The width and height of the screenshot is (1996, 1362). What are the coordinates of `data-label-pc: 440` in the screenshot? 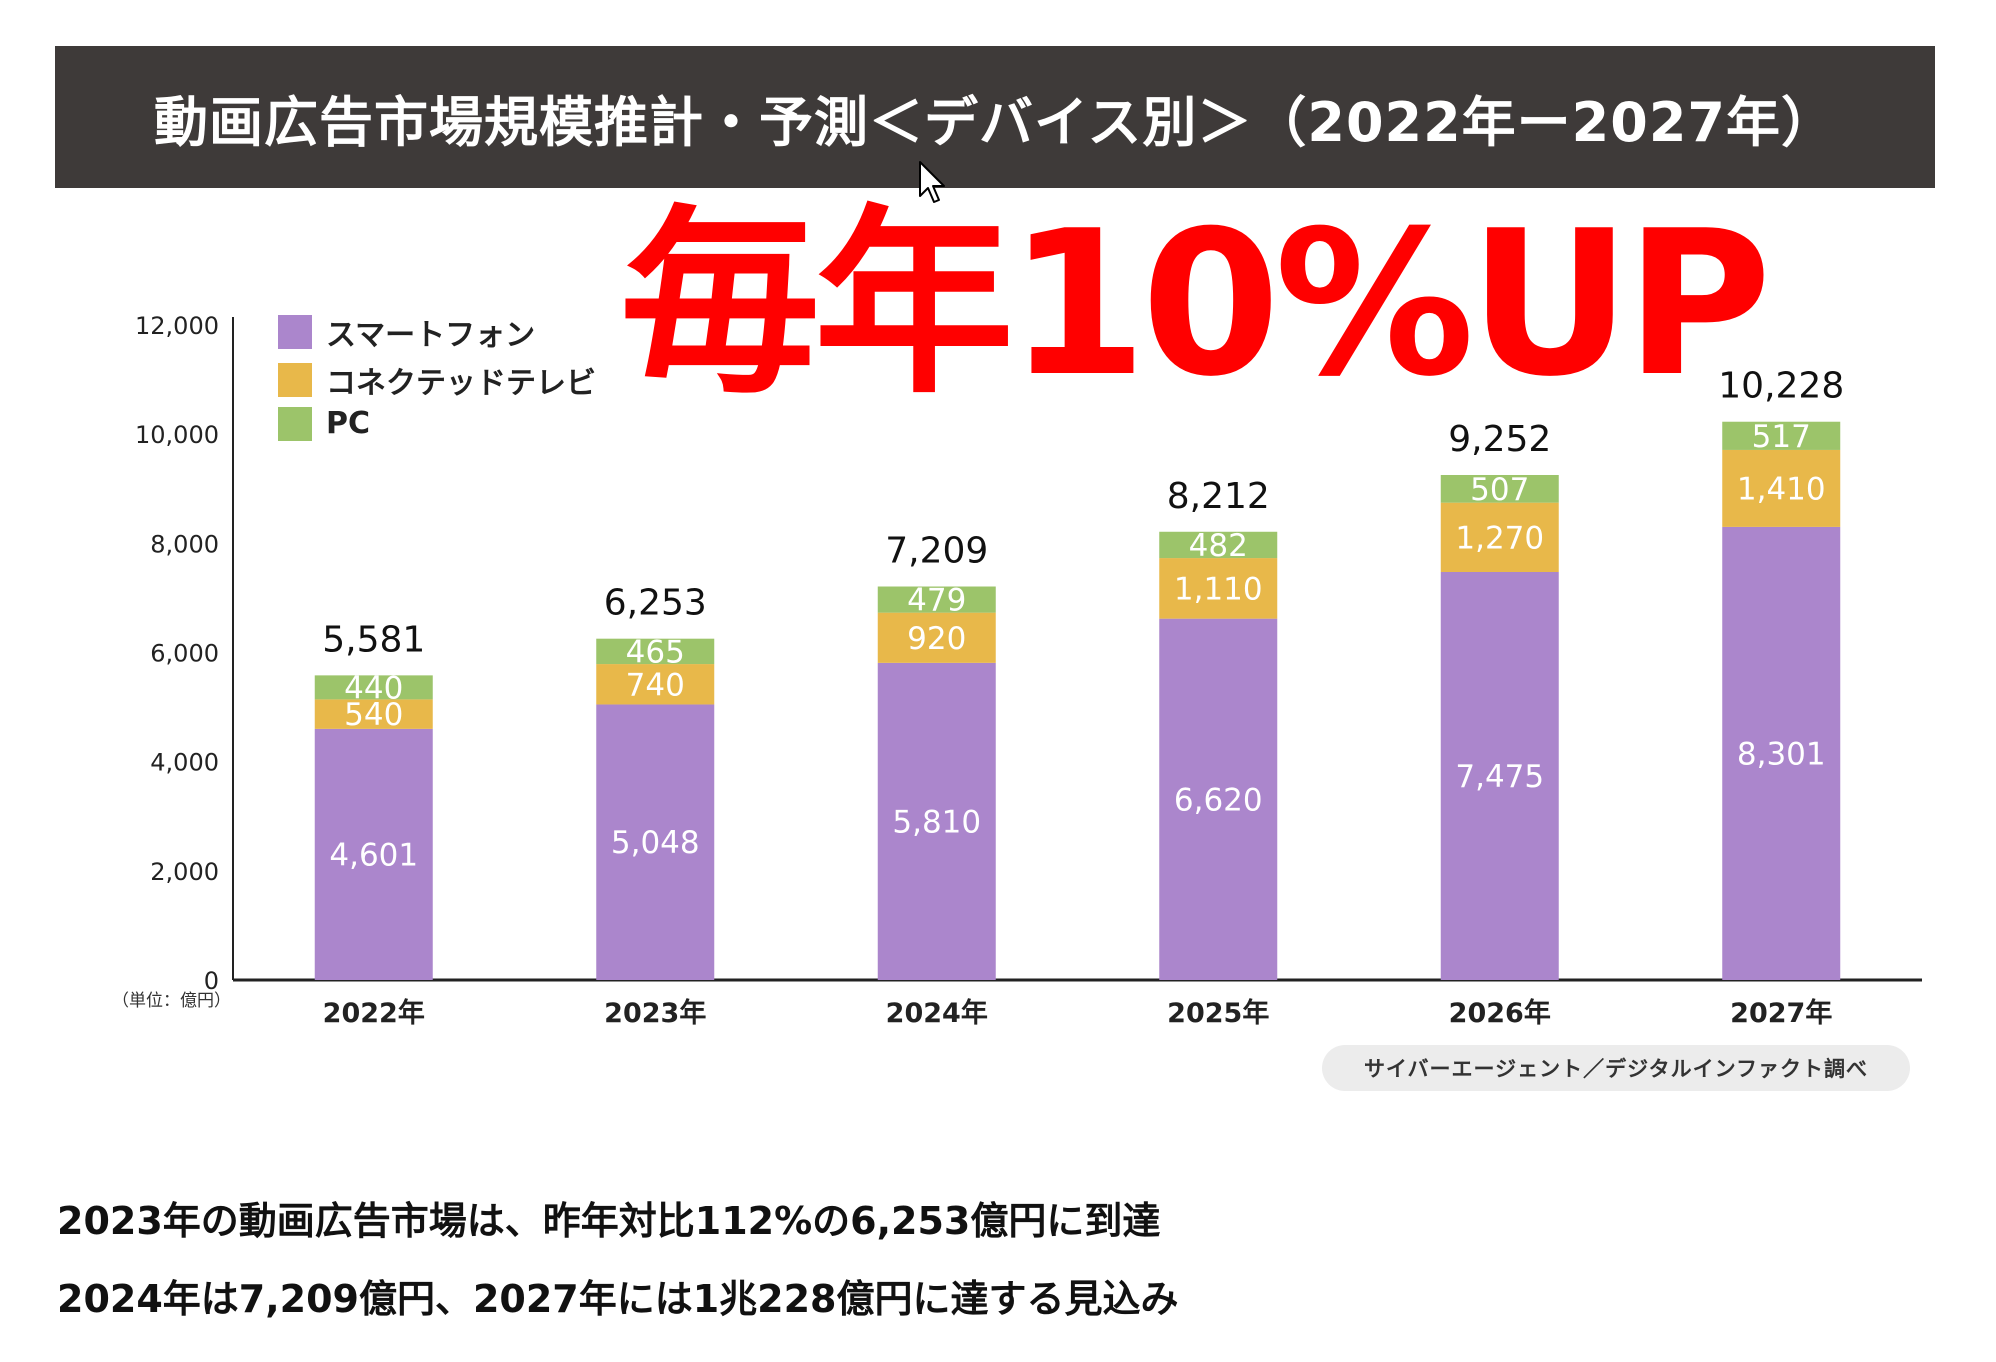 It's located at (373, 688).